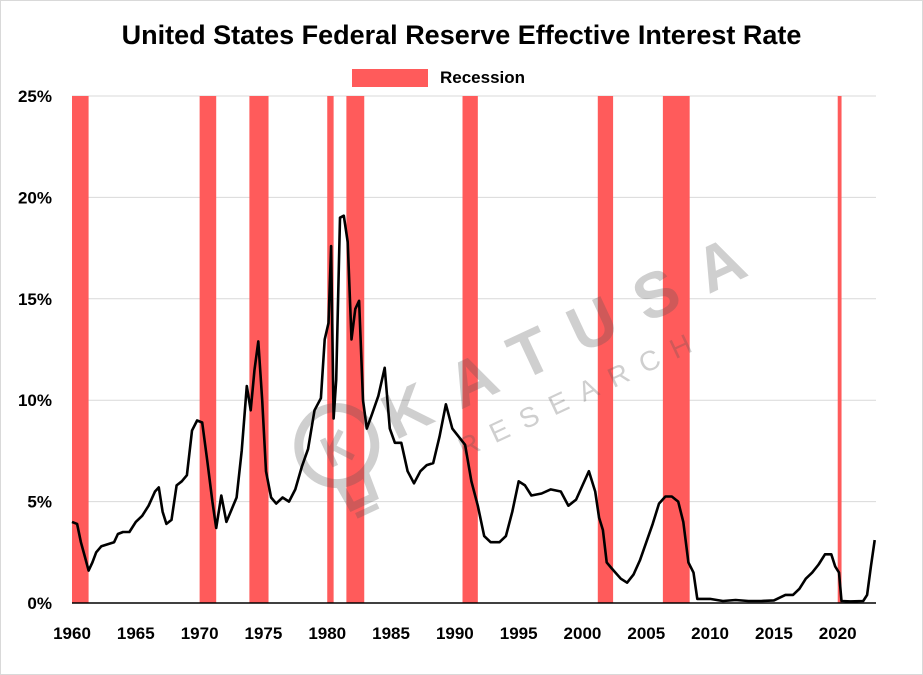 The width and height of the screenshot is (923, 675). What do you see at coordinates (35, 96) in the screenshot?
I see `y-tick-label: 25%` at bounding box center [35, 96].